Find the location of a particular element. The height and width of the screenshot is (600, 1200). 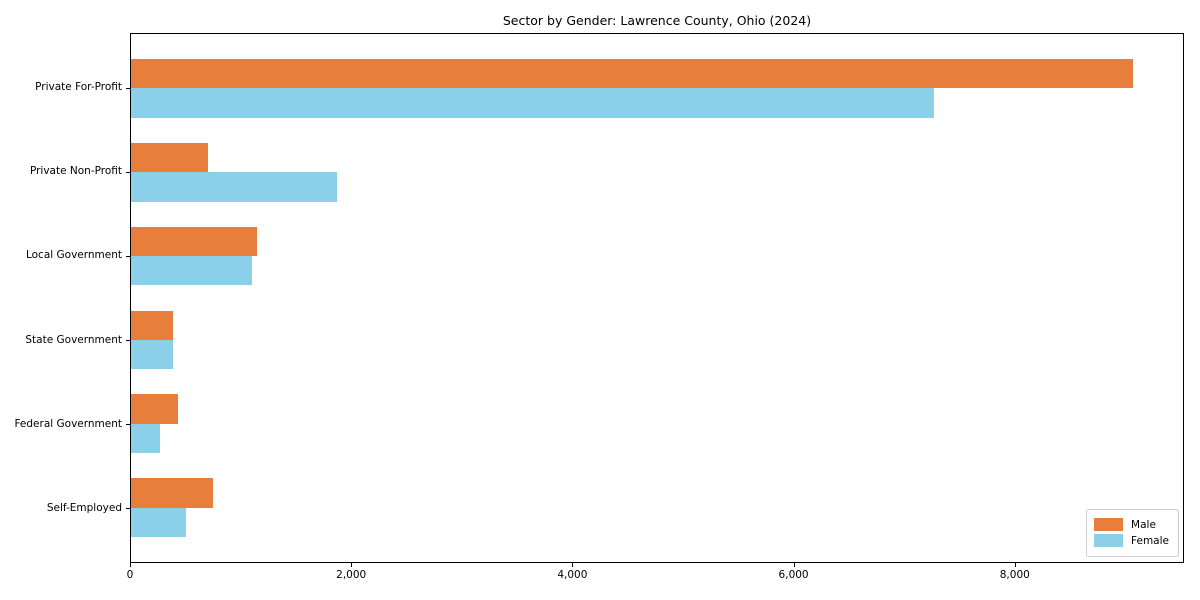

bar-male-self-employed is located at coordinates (172, 493).